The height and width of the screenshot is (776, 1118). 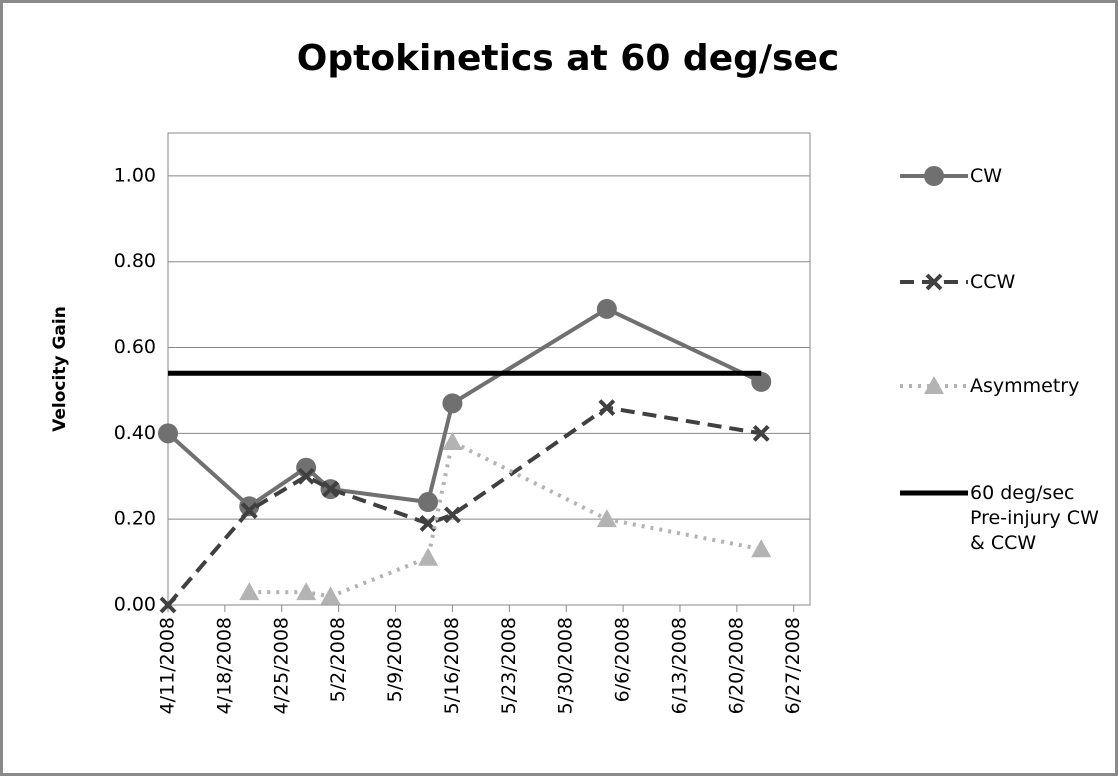 What do you see at coordinates (1034, 518) in the screenshot?
I see `legend-label: 60 deg/sec Pre-injury CW & CCW` at bounding box center [1034, 518].